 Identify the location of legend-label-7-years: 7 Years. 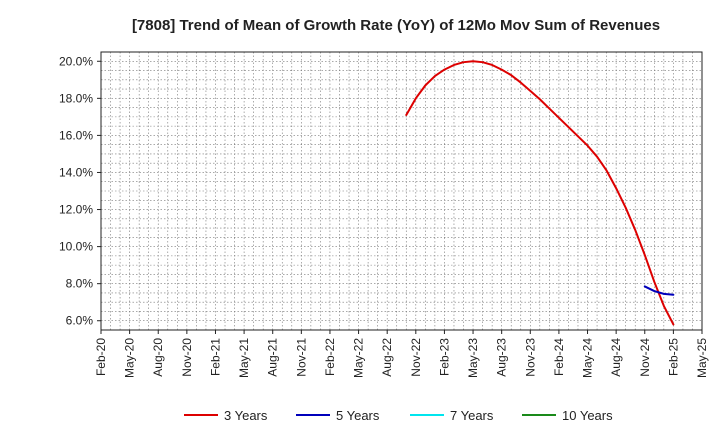
(472, 415).